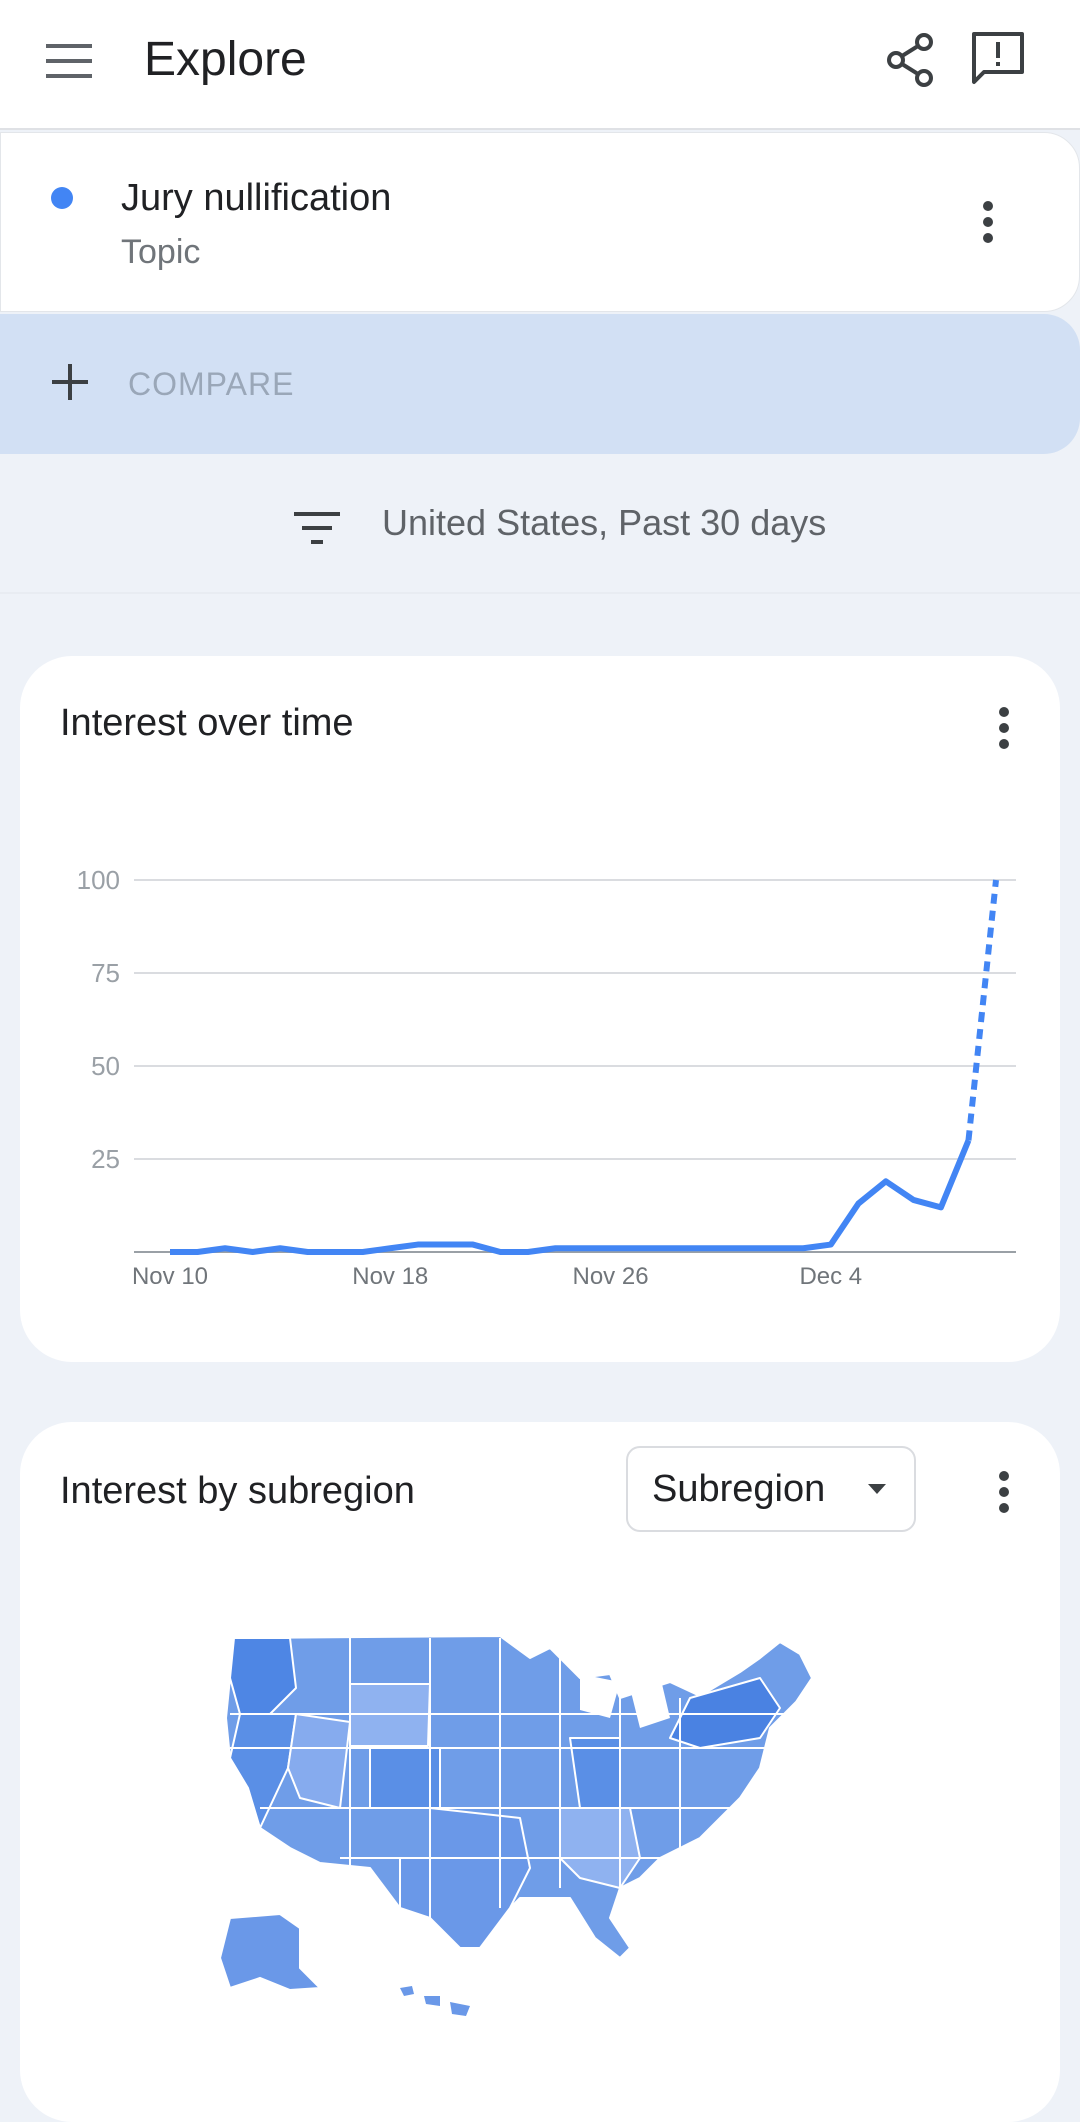 This screenshot has height=2122, width=1080. I want to click on menu-icon, so click(70, 62).